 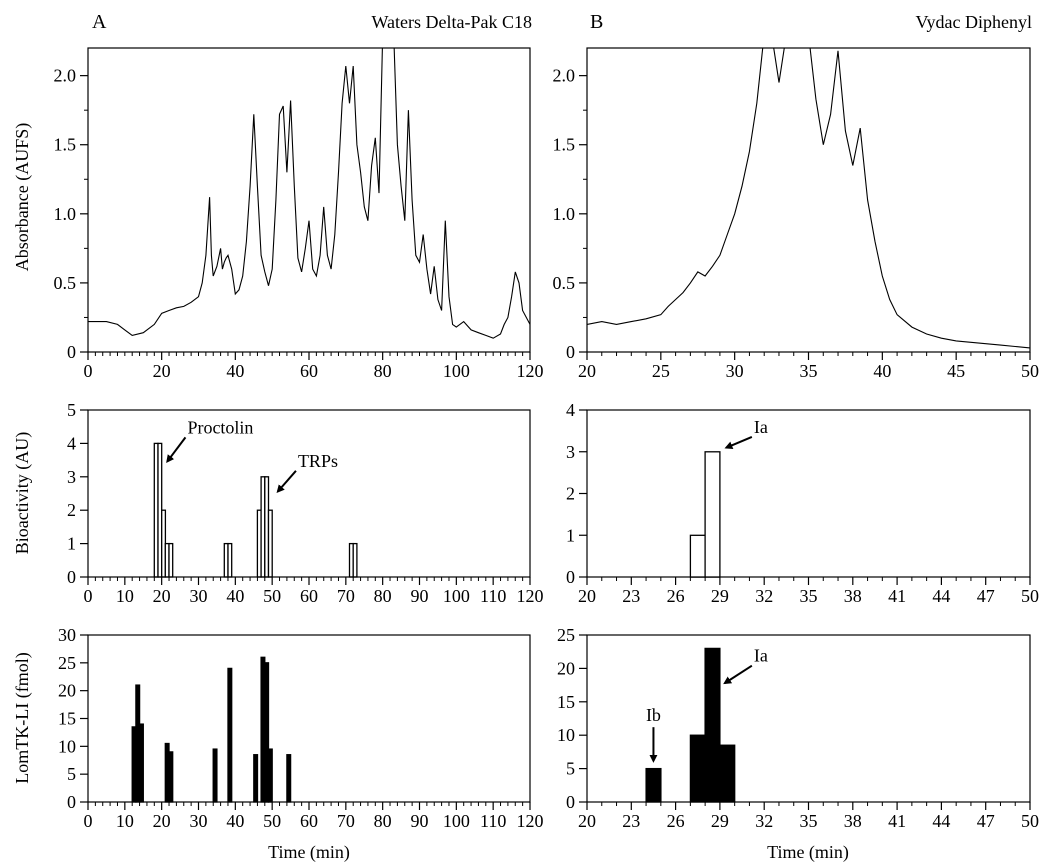 I want to click on xlabel-time-b: Time (min), so click(x=808, y=852).